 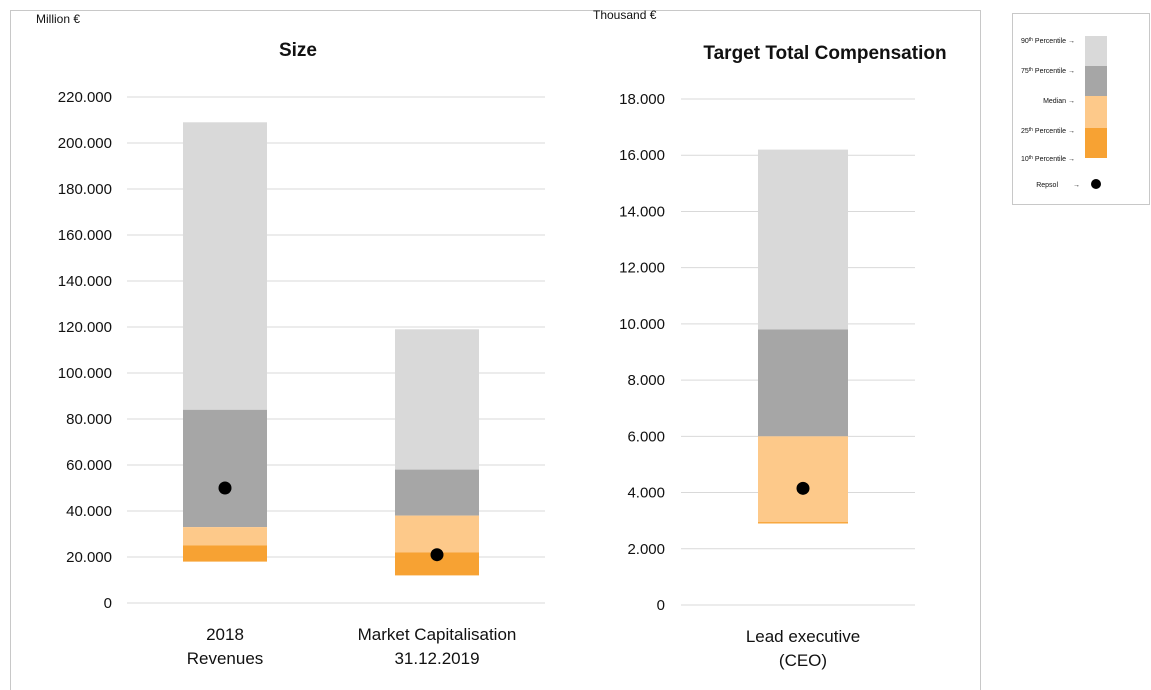 I want to click on legend-label-2: Median →, so click(x=1059, y=101).